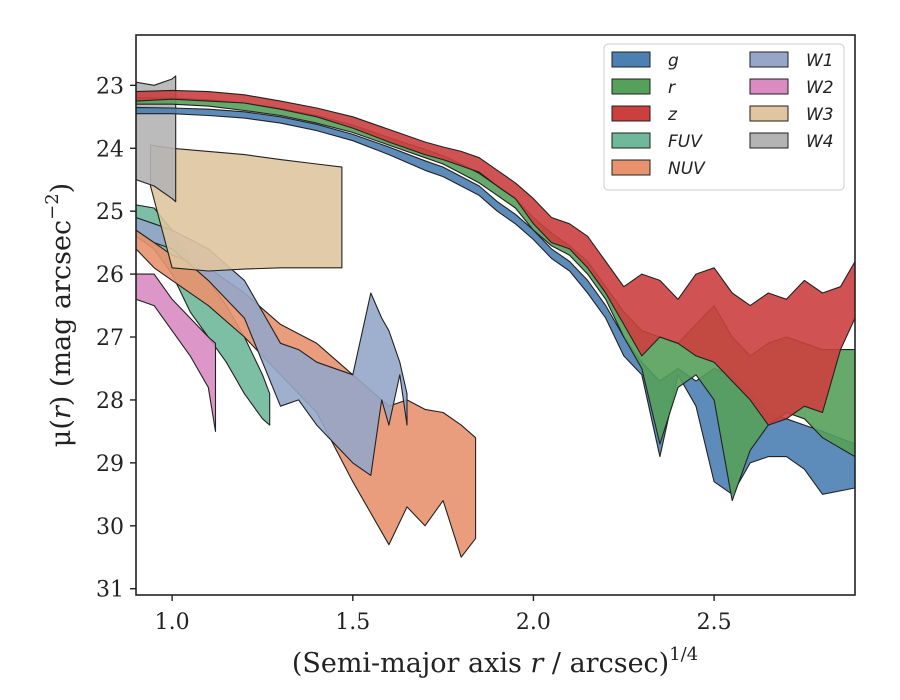  Describe the element at coordinates (110, 338) in the screenshot. I see `y-tick-label: 27` at that location.